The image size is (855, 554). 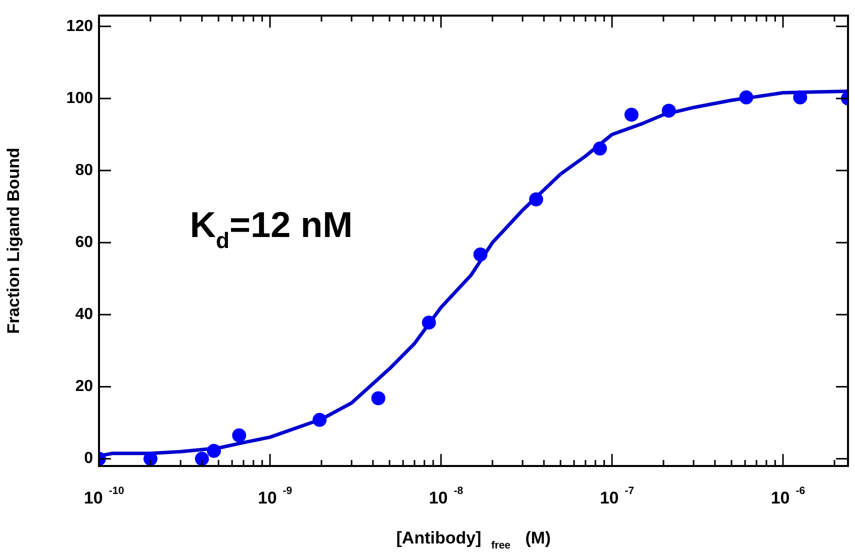 What do you see at coordinates (13, 241) in the screenshot?
I see `y-axis-title: Fraction Ligand Bound` at bounding box center [13, 241].